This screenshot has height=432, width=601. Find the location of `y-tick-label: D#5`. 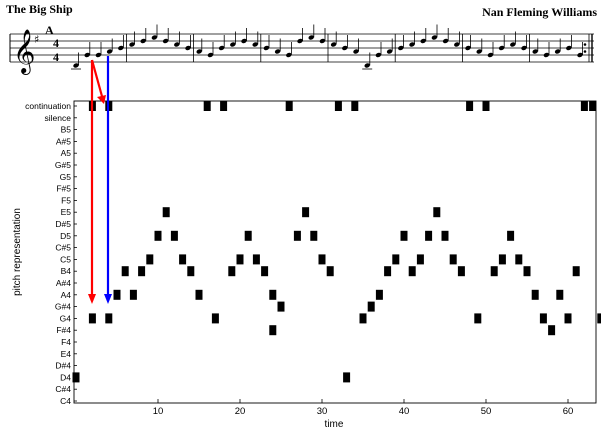

y-tick-label: D#5 is located at coordinates (63, 224).